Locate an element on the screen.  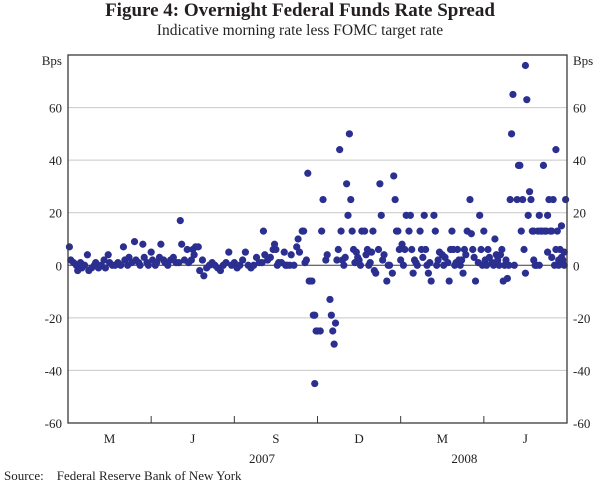
y-tick-label-left: 0 is located at coordinates (59, 265).